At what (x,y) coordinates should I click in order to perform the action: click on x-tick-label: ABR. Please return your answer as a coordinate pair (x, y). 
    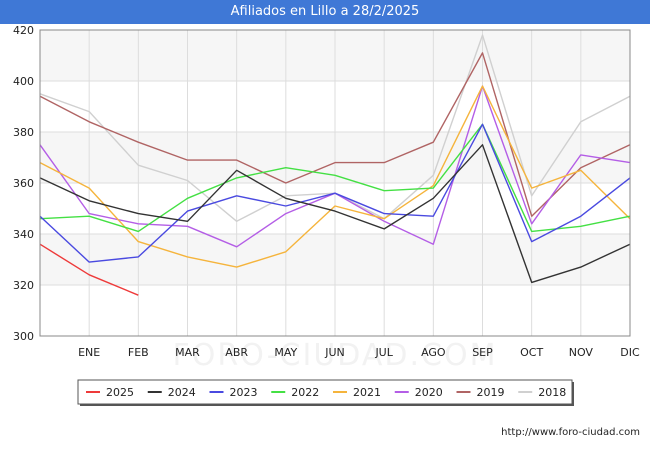
    Looking at the image, I should click on (236, 352).